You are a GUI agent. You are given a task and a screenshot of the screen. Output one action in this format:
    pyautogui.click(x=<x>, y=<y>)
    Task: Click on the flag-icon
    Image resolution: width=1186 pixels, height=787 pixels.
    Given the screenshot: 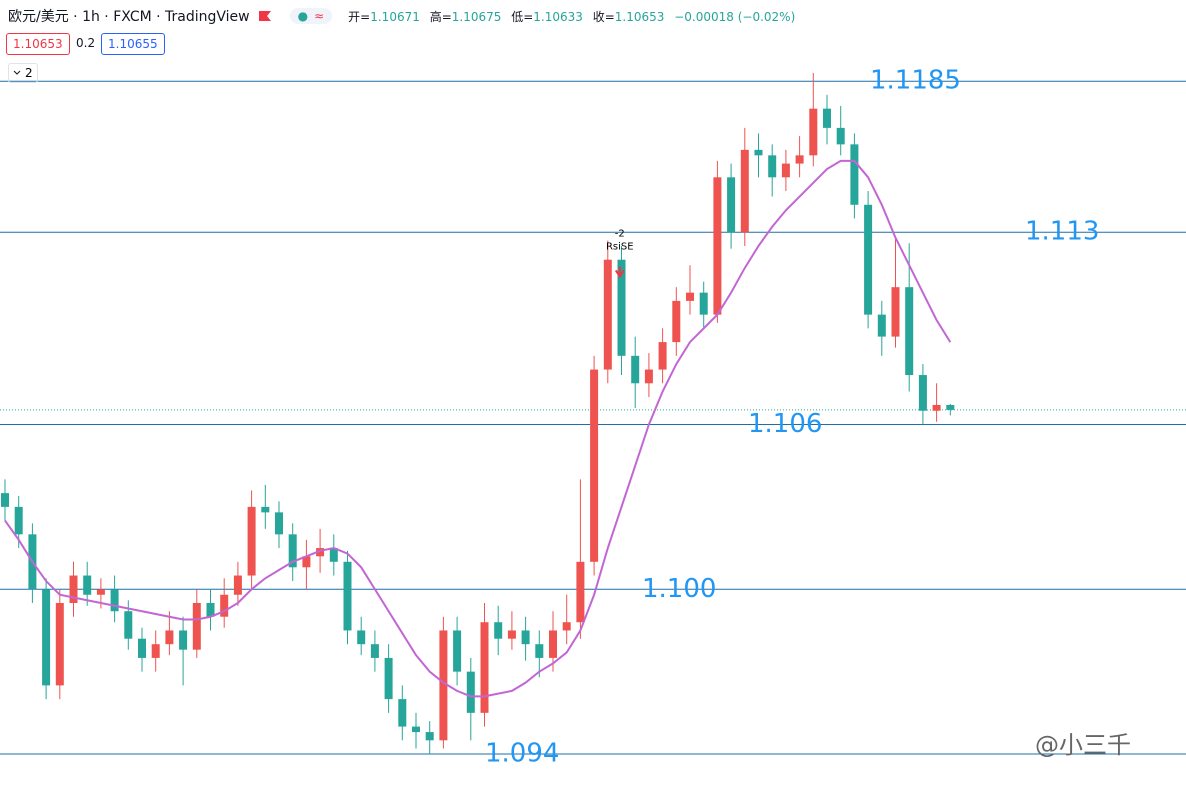 What is the action you would take?
    pyautogui.click(x=264, y=16)
    